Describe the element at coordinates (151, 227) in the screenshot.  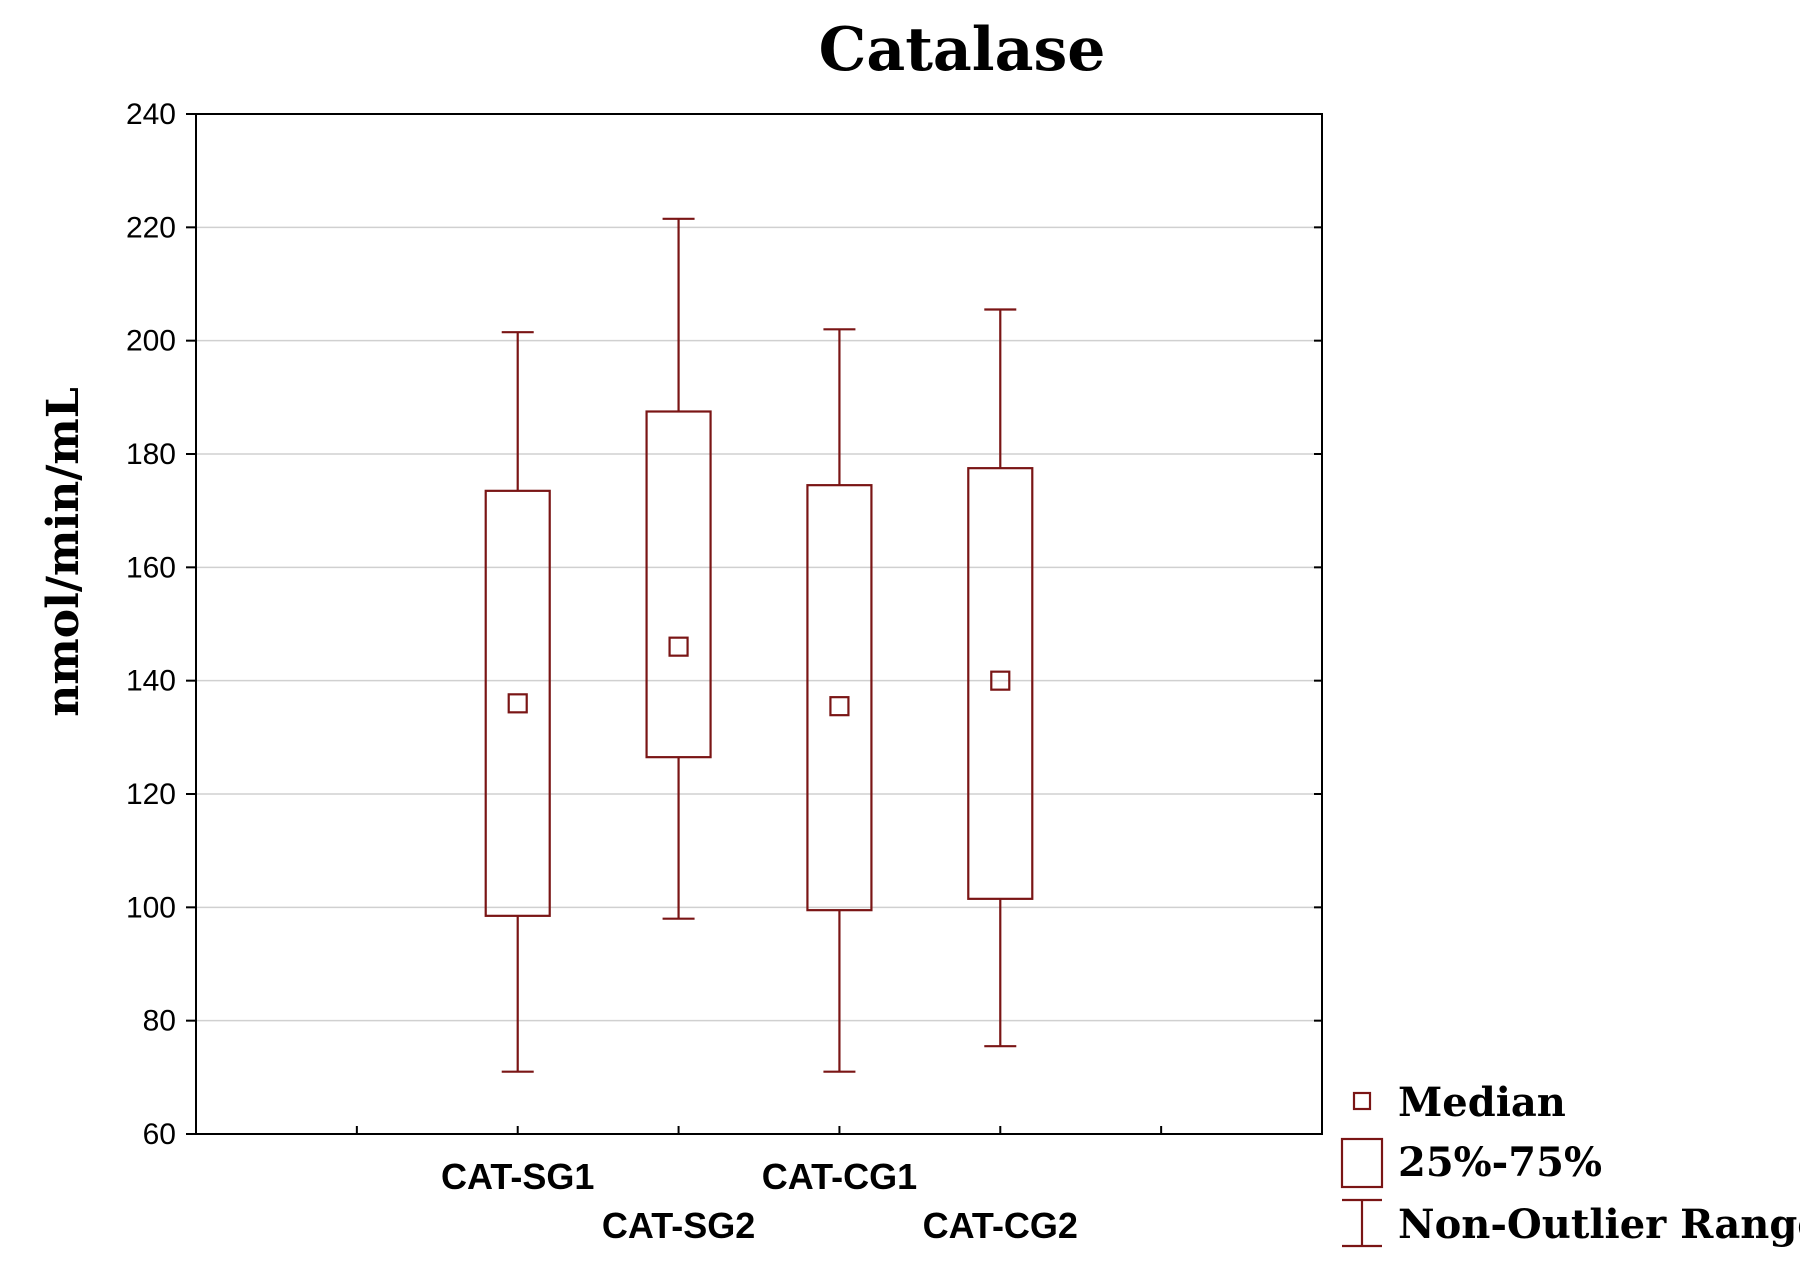
I see `y-tick-label-220: 220` at that location.